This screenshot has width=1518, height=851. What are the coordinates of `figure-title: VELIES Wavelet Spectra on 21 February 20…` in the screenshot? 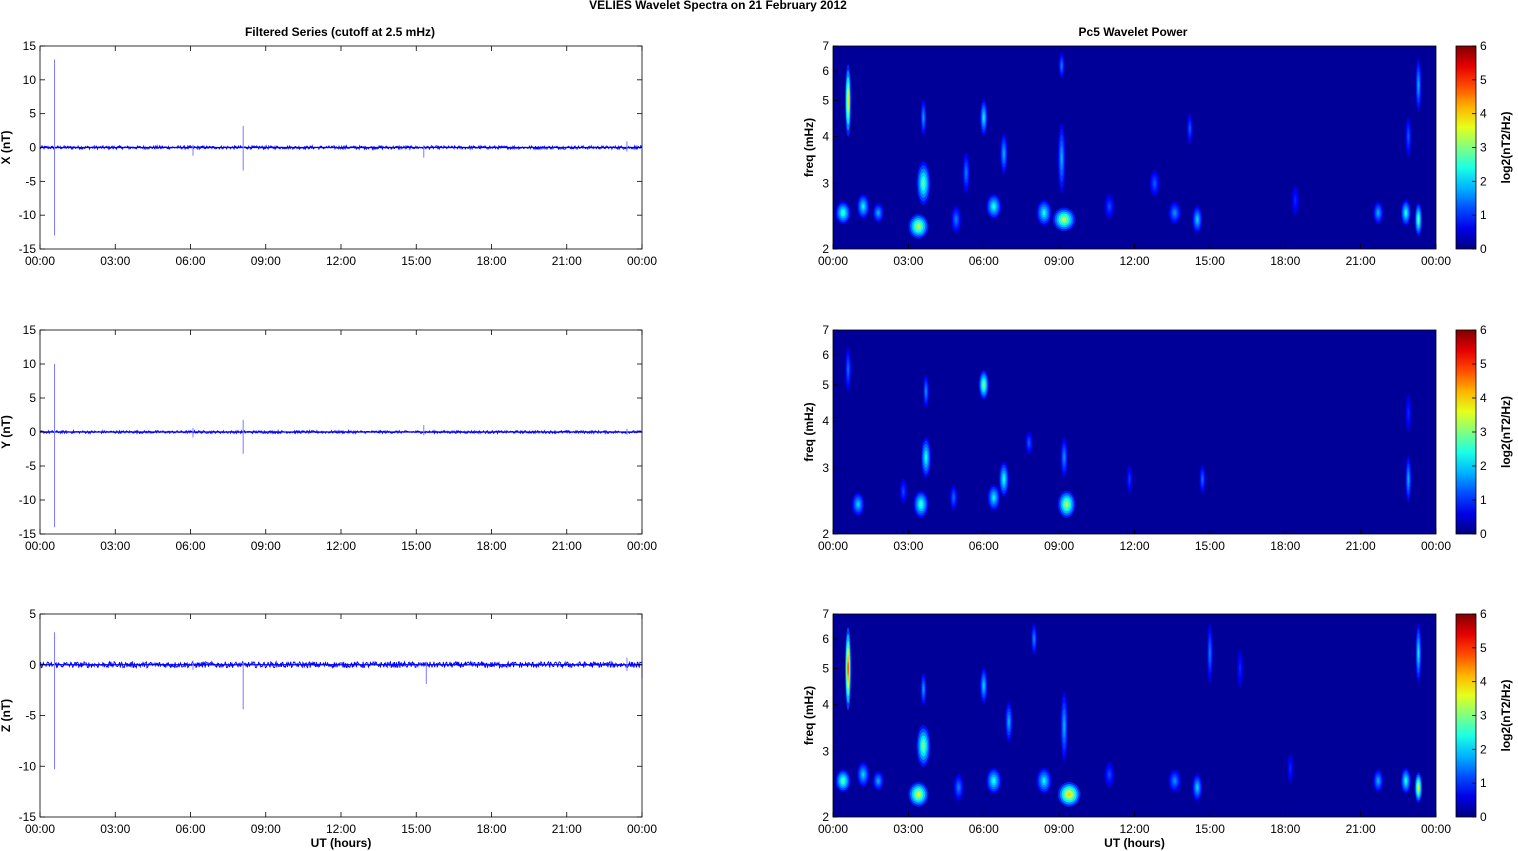 It's located at (718, 6).